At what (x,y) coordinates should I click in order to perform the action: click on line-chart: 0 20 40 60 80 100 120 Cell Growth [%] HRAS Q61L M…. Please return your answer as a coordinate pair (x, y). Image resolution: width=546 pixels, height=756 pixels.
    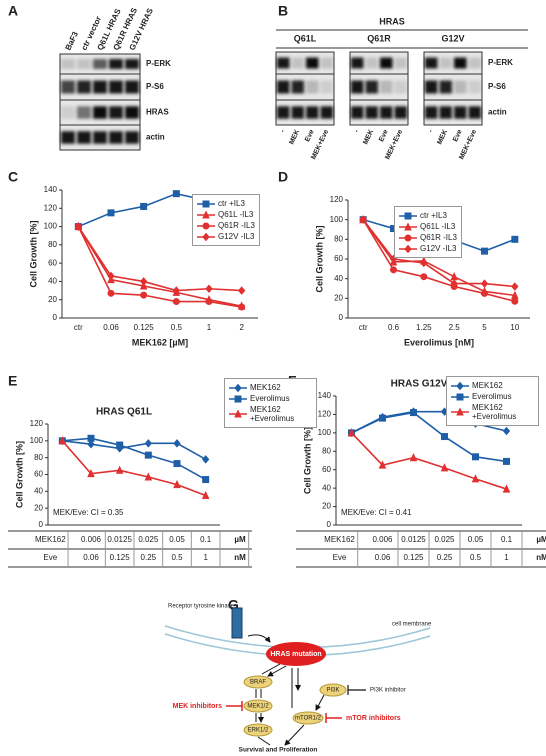
    Looking at the image, I should click on (130, 487).